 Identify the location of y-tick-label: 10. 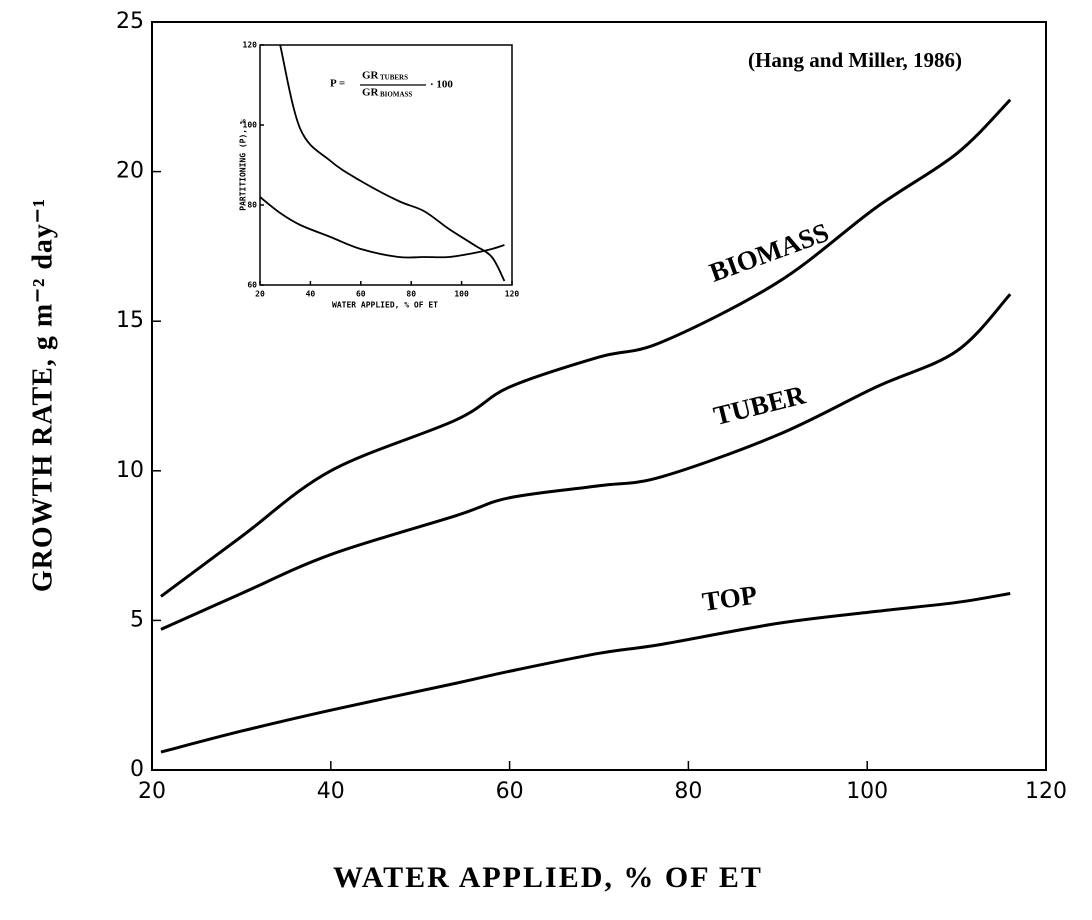
(130, 470).